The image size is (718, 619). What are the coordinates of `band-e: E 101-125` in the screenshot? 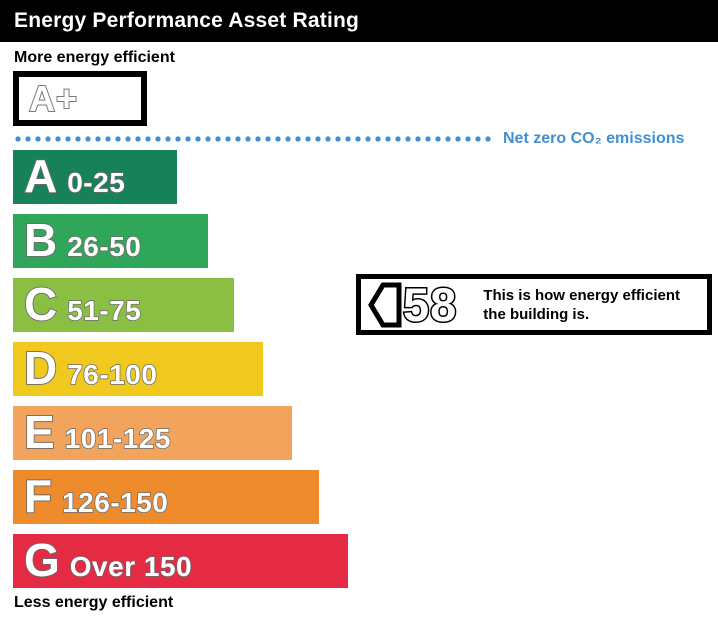 It's located at (152, 432).